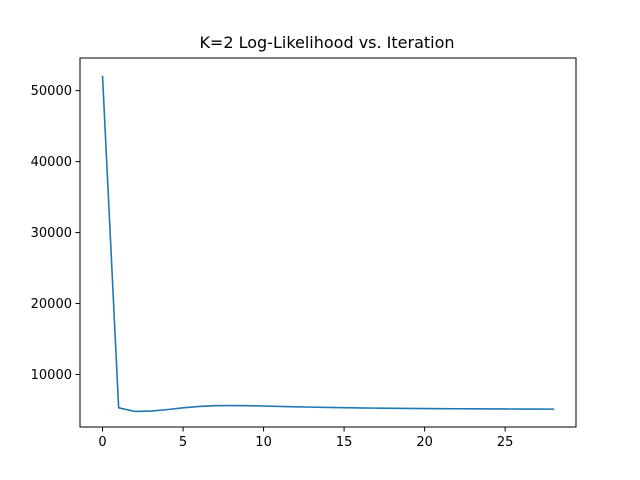 This screenshot has width=640, height=480. I want to click on x-tick-label: 15, so click(344, 442).